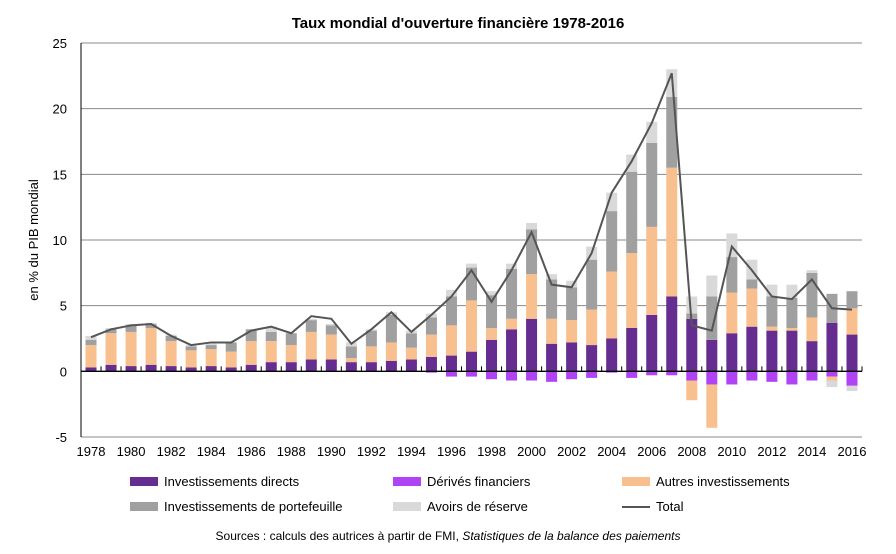 This screenshot has height=554, width=896. I want to click on x-tick-label: 2016, so click(852, 451).